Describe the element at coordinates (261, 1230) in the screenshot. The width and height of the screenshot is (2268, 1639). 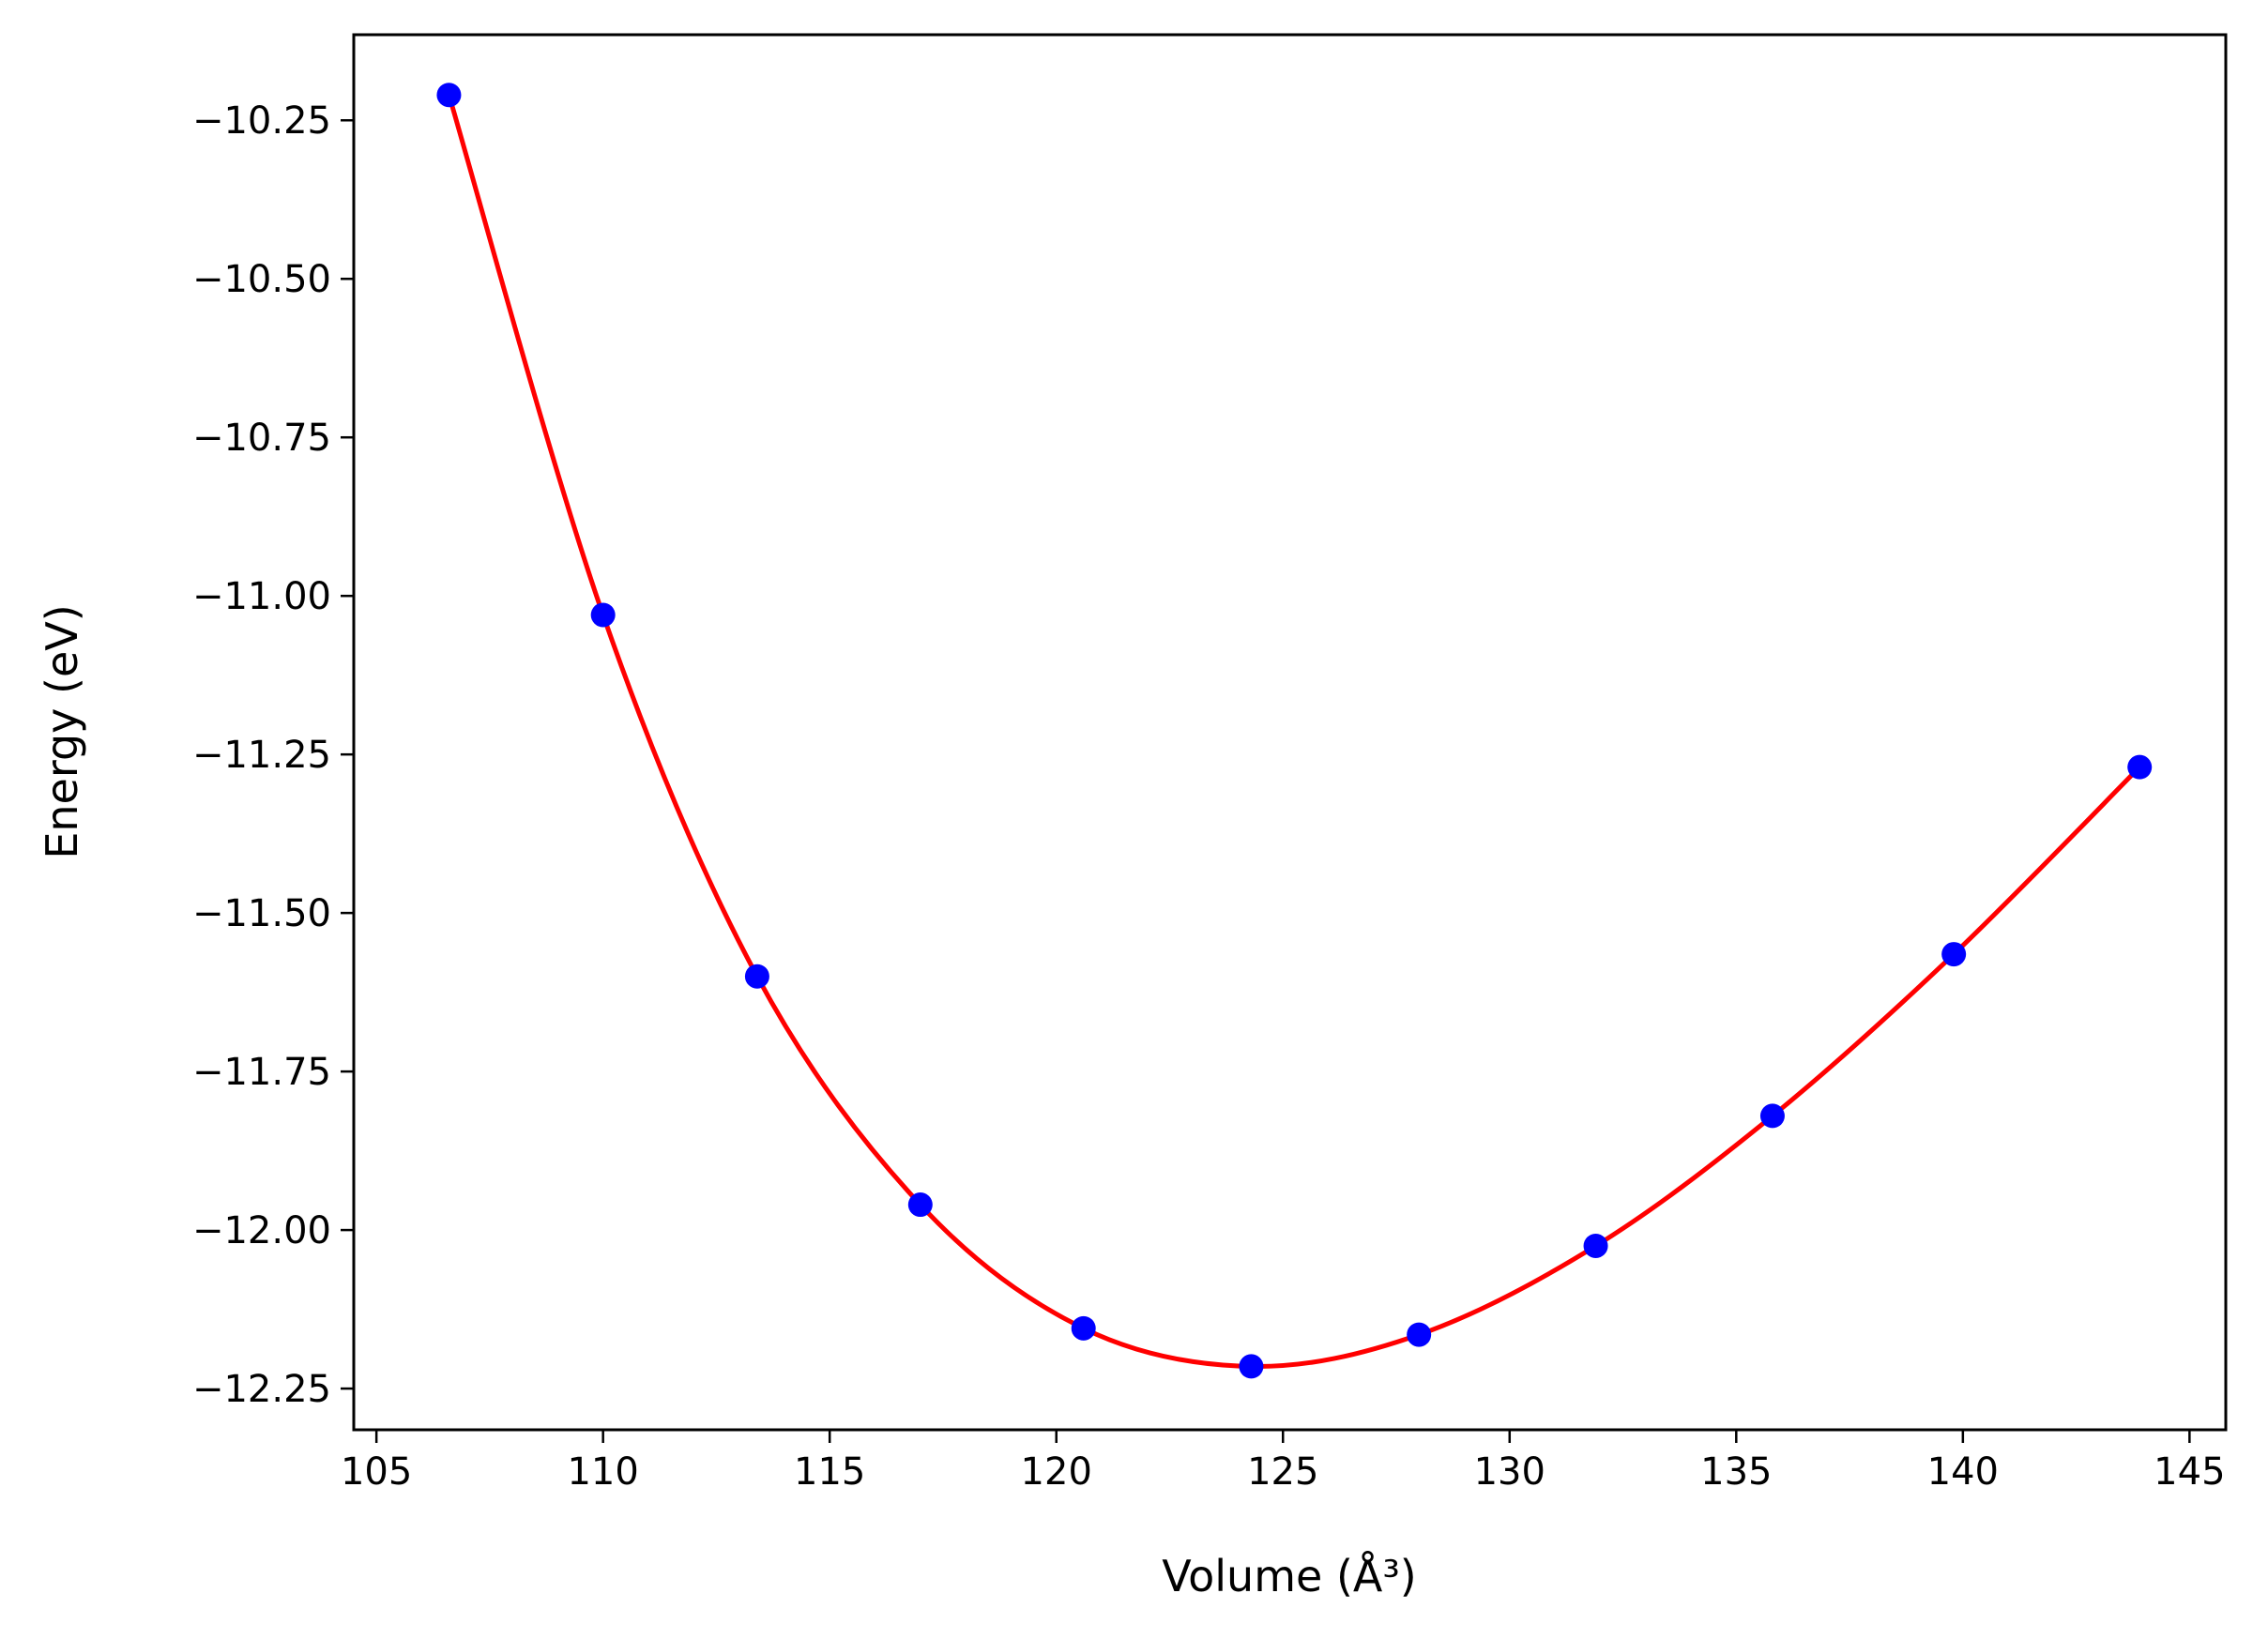
I see `y-tick-label: −12.00` at that location.